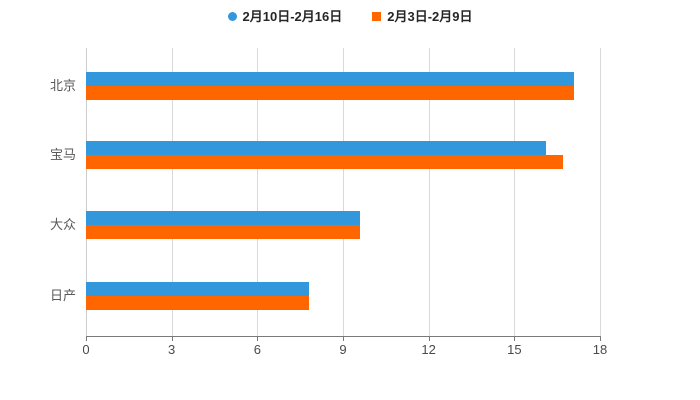 The width and height of the screenshot is (700, 400). What do you see at coordinates (330, 93) in the screenshot?
I see `bar-beijing-previous` at bounding box center [330, 93].